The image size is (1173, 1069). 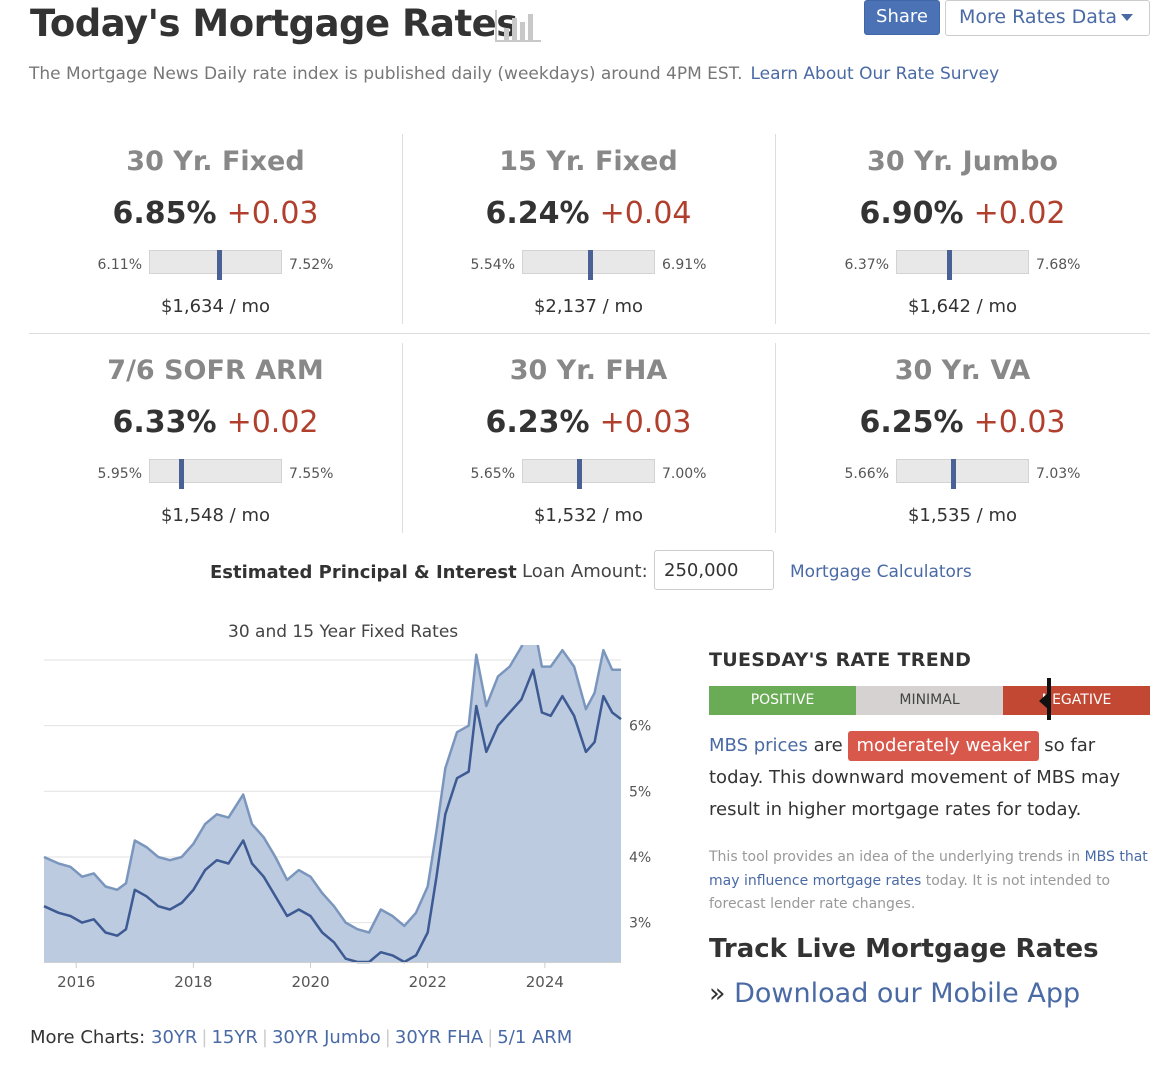 I want to click on range-high: 7.55%, so click(x=311, y=474).